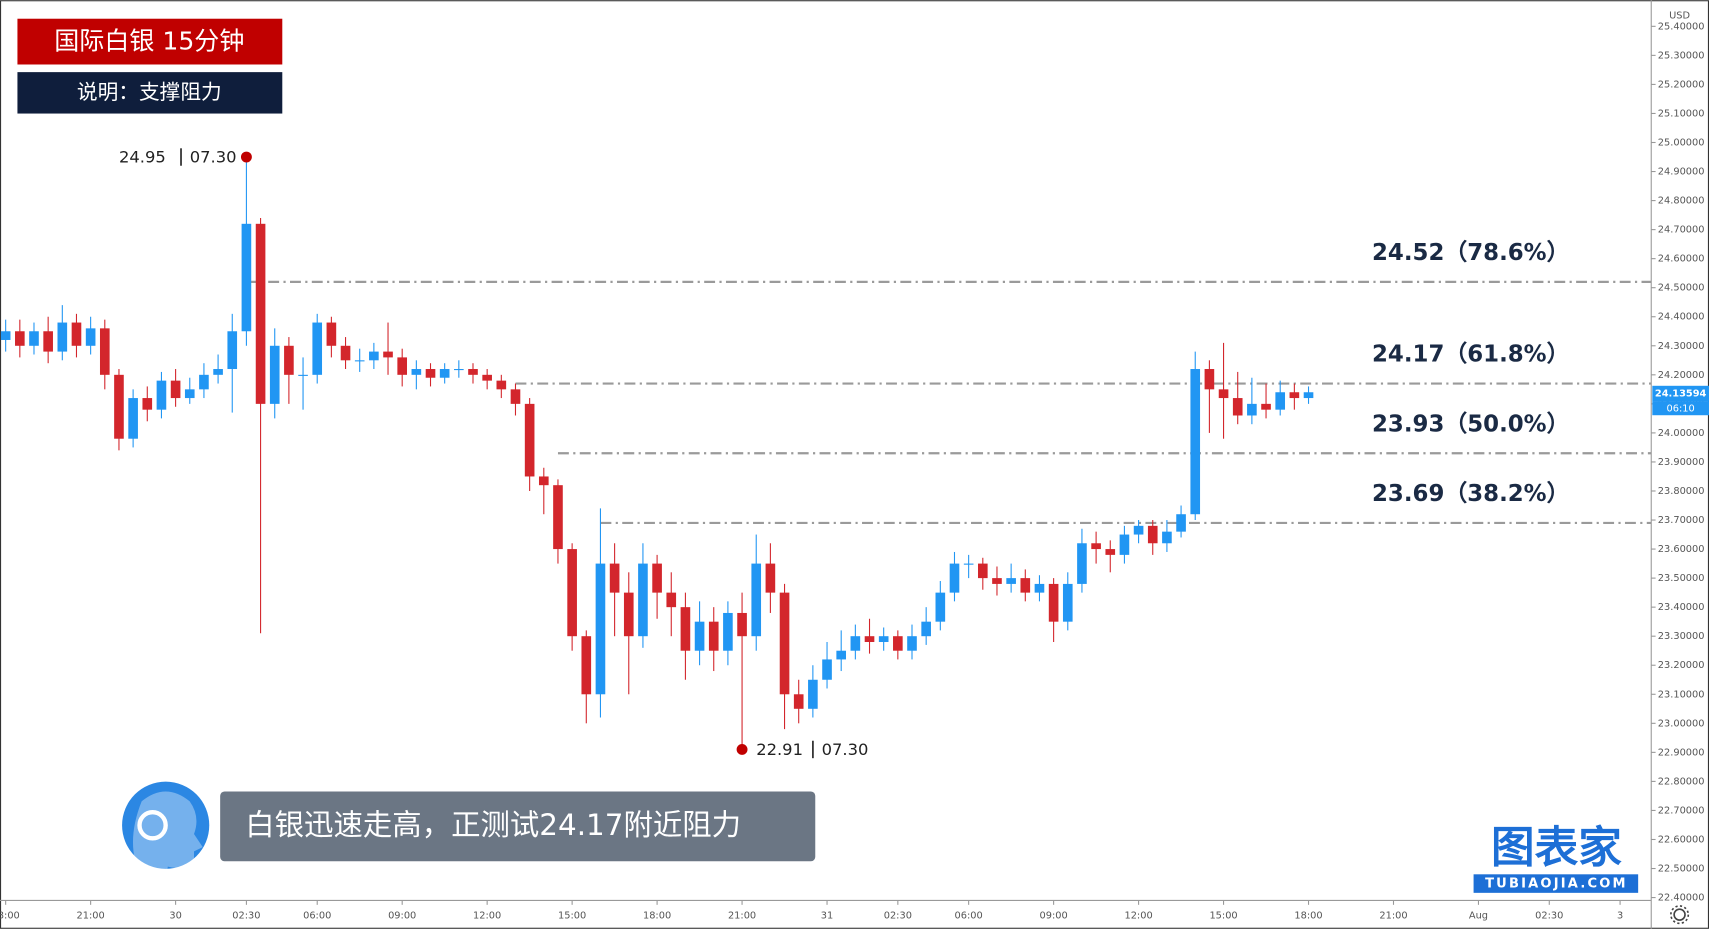 Image resolution: width=1709 pixels, height=929 pixels. What do you see at coordinates (1556, 883) in the screenshot?
I see `brand-url-box` at bounding box center [1556, 883].